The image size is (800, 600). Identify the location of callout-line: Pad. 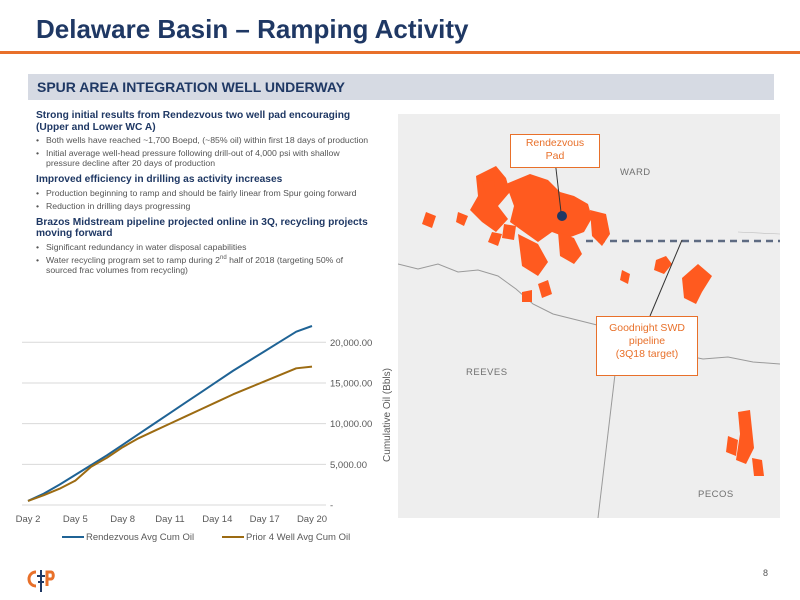
(555, 156).